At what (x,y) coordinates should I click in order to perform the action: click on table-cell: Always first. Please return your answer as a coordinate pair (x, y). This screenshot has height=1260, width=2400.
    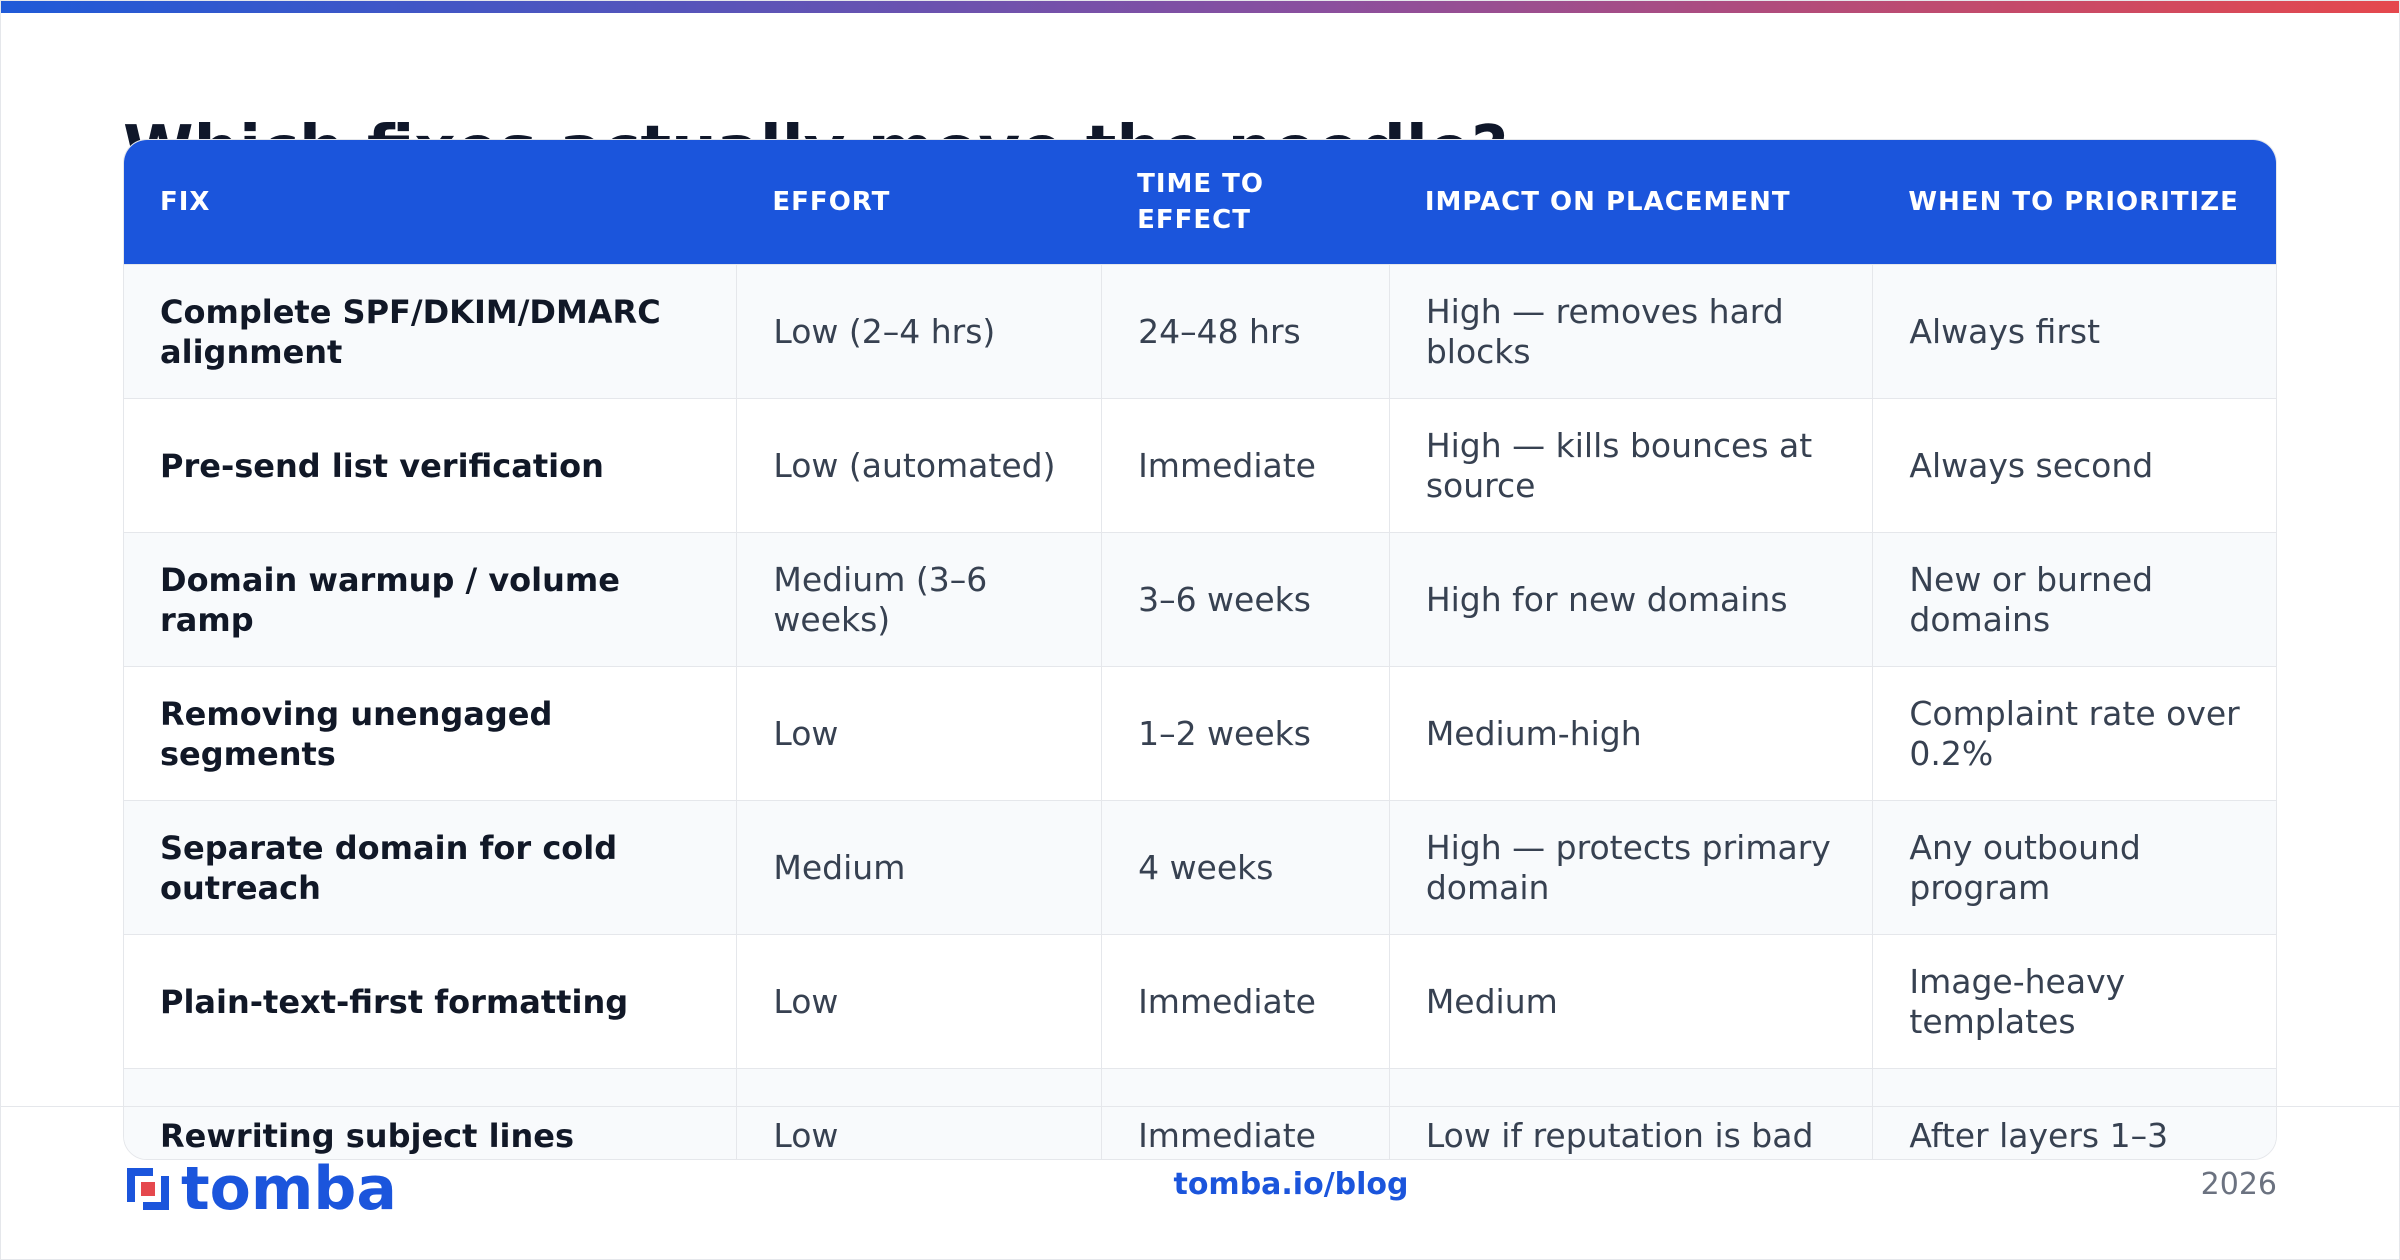
    Looking at the image, I should click on (2074, 331).